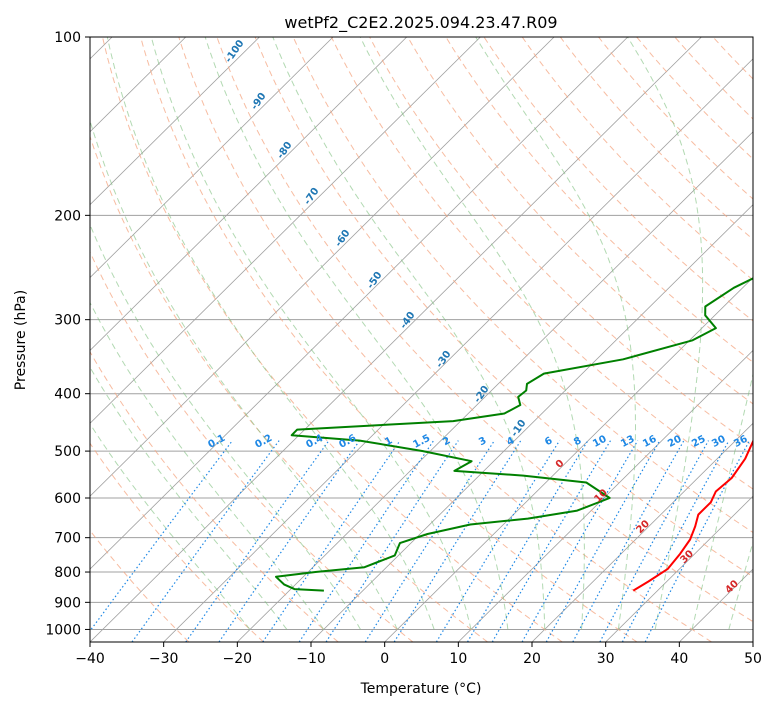 This screenshot has width=775, height=708. What do you see at coordinates (421, 689) in the screenshot?
I see `x-axis-label: Temperature (°C)` at bounding box center [421, 689].